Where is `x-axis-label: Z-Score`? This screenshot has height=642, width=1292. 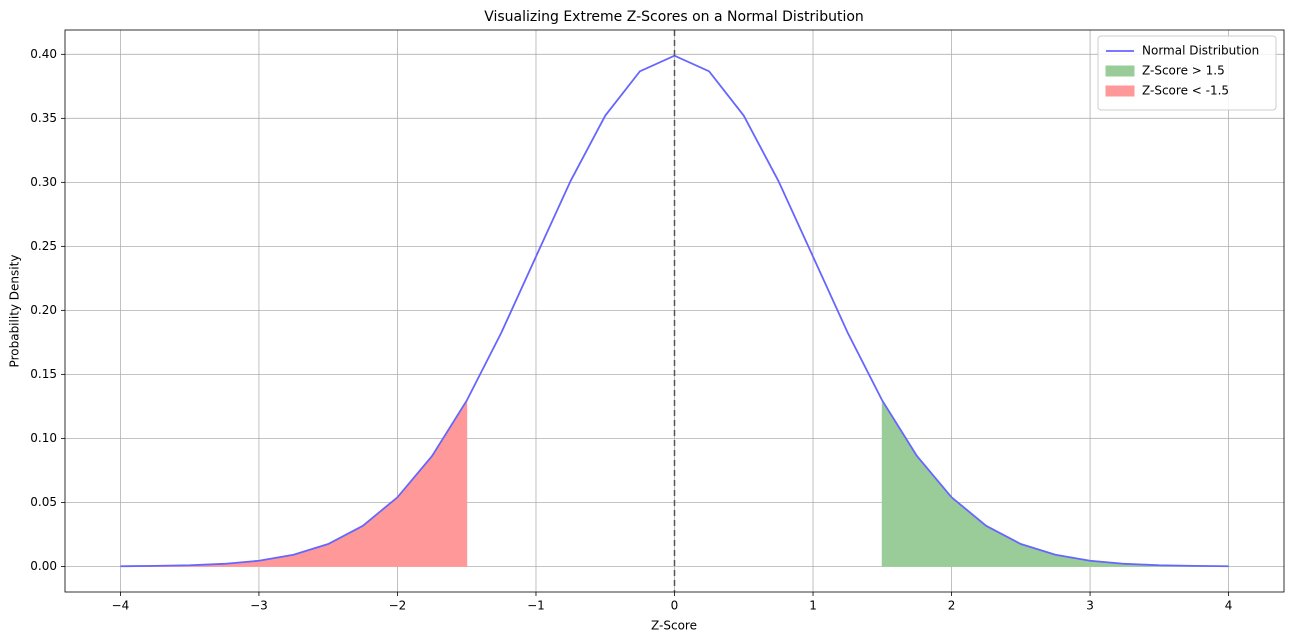 x-axis-label: Z-Score is located at coordinates (674, 626).